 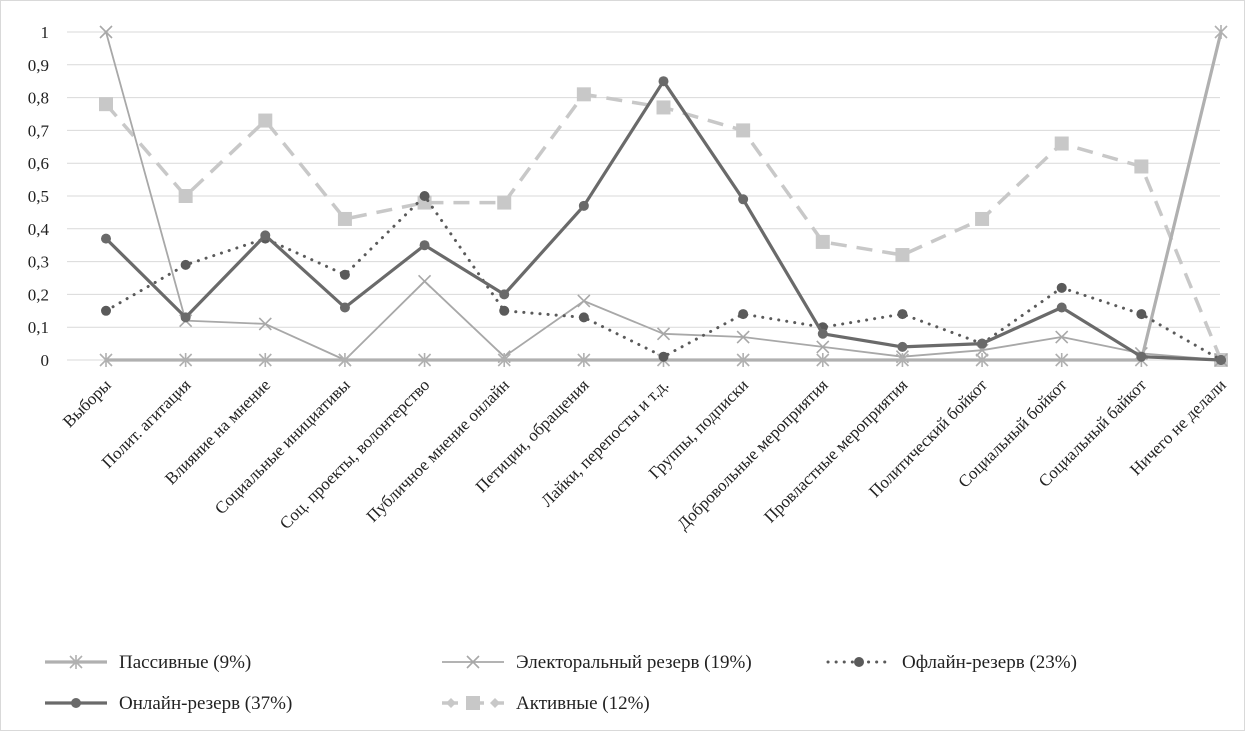 What do you see at coordinates (205, 703) in the screenshot?
I see `legend-label: Онлайн-резерв (37%)` at bounding box center [205, 703].